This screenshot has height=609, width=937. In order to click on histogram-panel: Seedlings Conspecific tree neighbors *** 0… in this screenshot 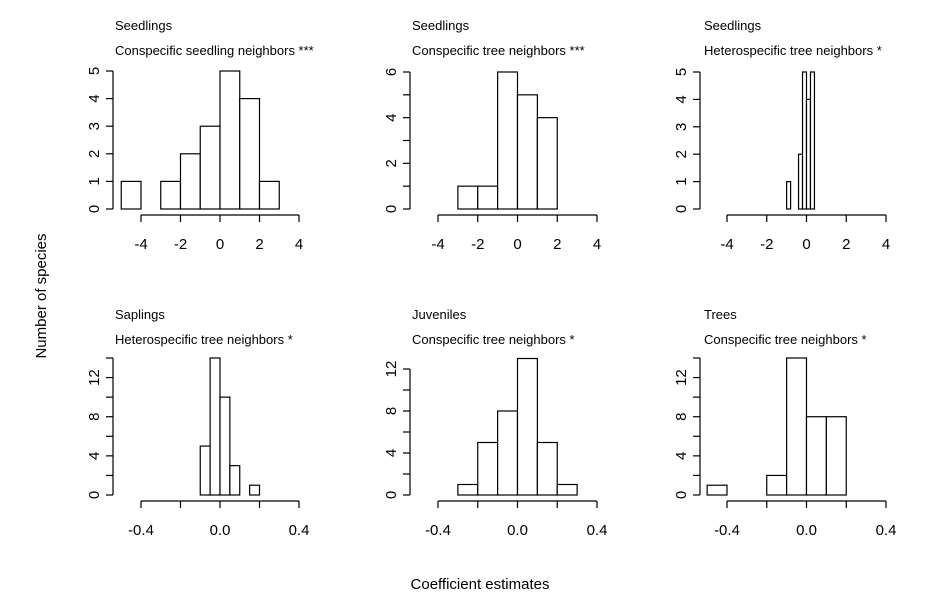, I will do `click(492, 135)`.